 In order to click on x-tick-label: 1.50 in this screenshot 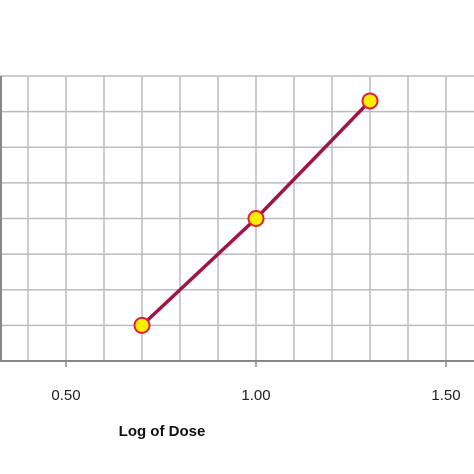, I will do `click(445, 395)`.